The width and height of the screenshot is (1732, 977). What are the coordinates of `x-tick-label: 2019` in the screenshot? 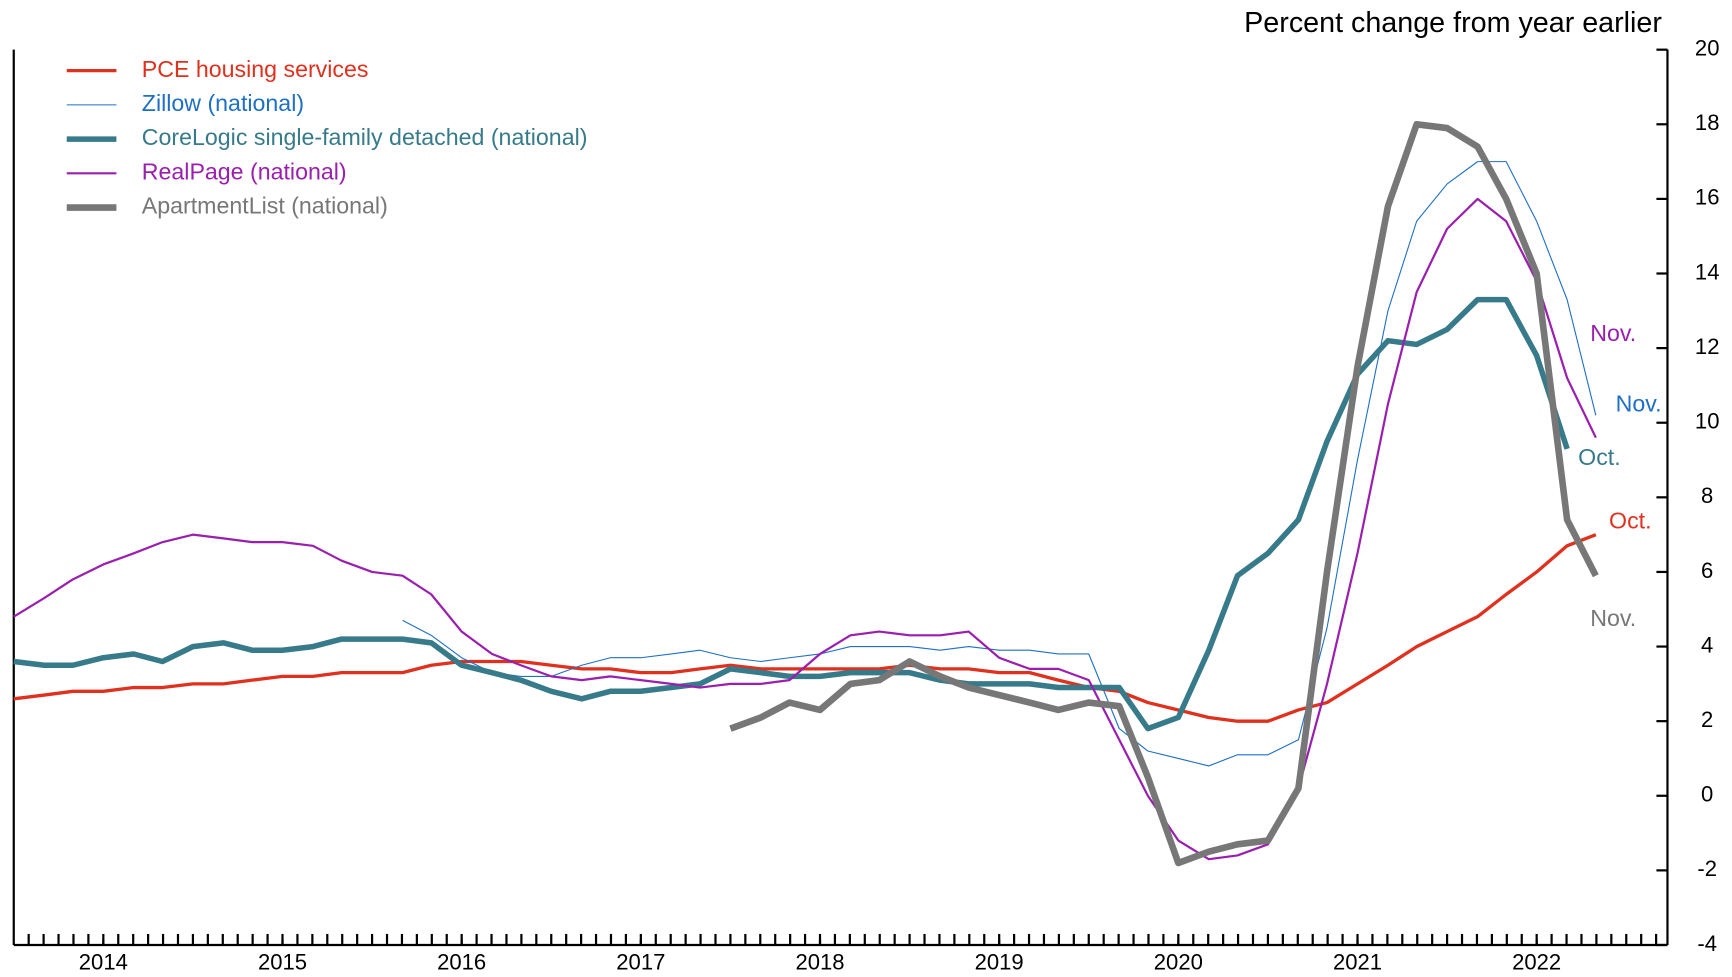 It's located at (999, 962).